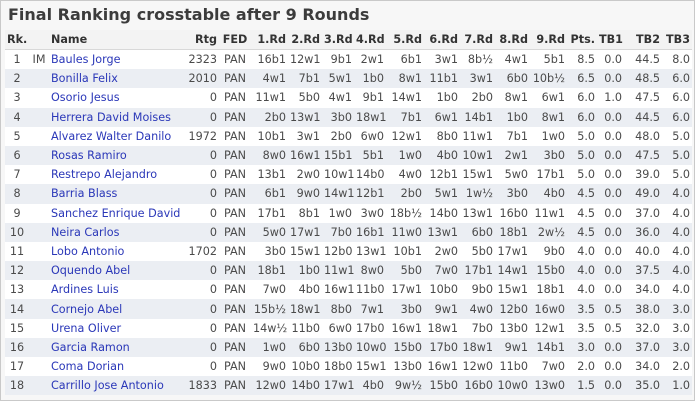 The image size is (695, 401). I want to click on player-name-link: Osorio Jesus, so click(85, 98).